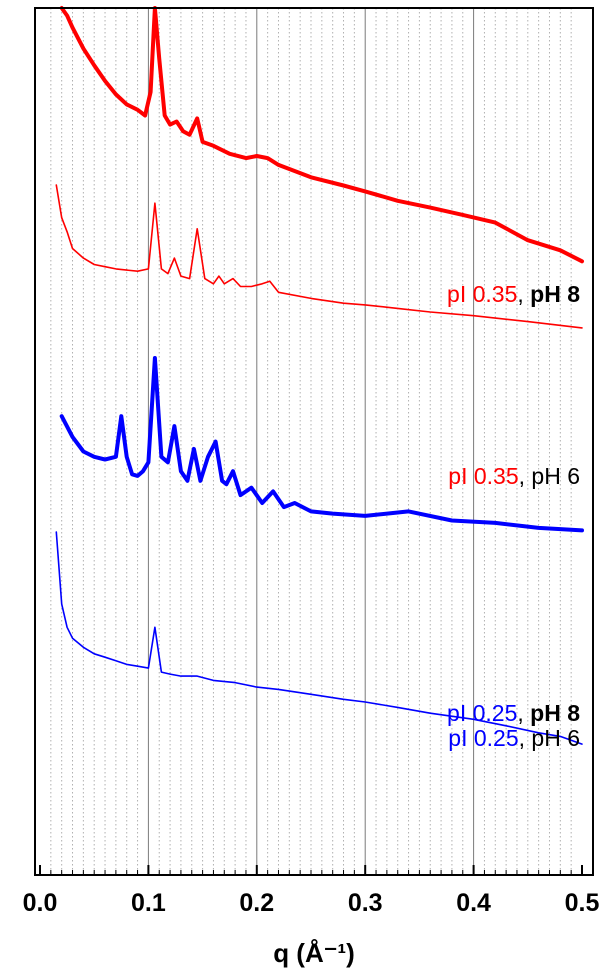  Describe the element at coordinates (513, 713) in the screenshot. I see `series-label: pI 0.25, pH 8` at that location.